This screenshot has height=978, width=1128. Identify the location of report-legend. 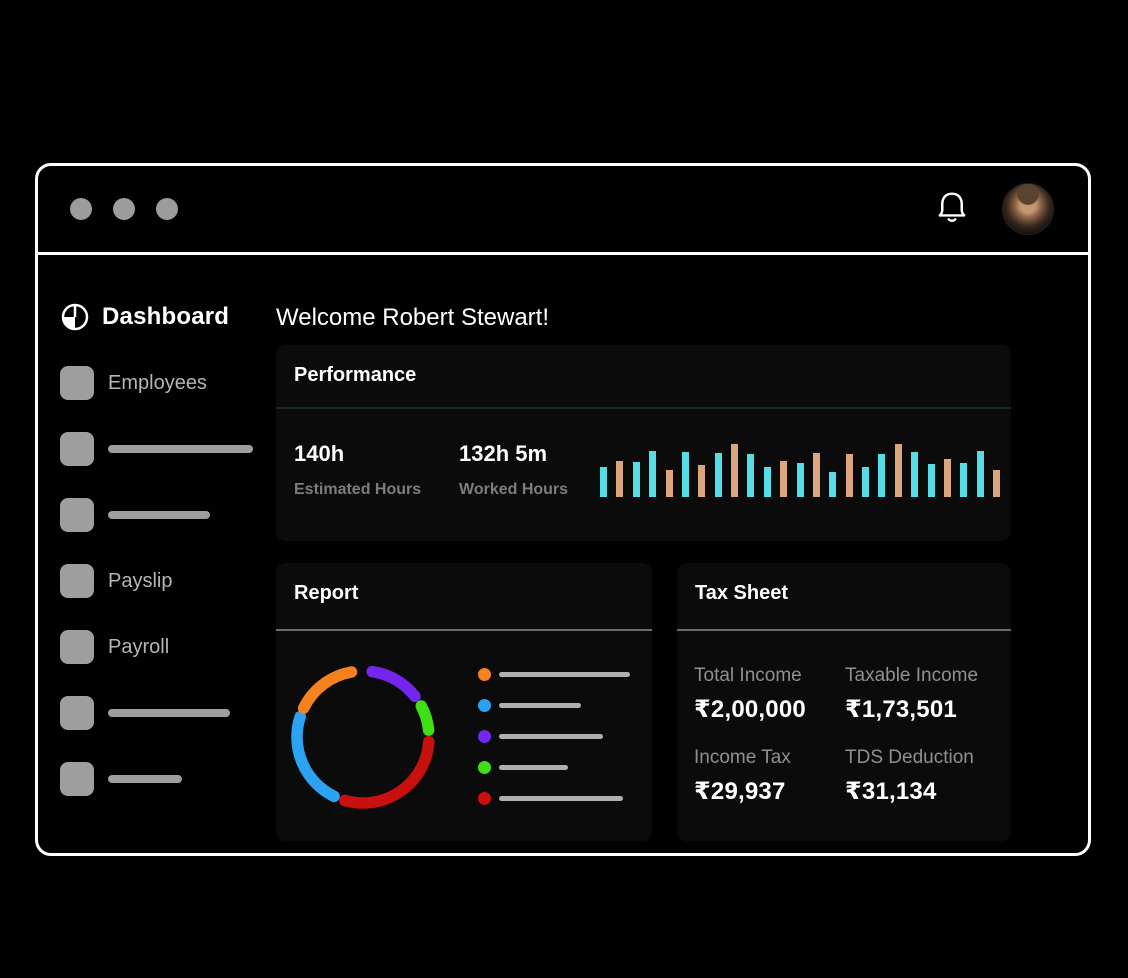
(554, 736).